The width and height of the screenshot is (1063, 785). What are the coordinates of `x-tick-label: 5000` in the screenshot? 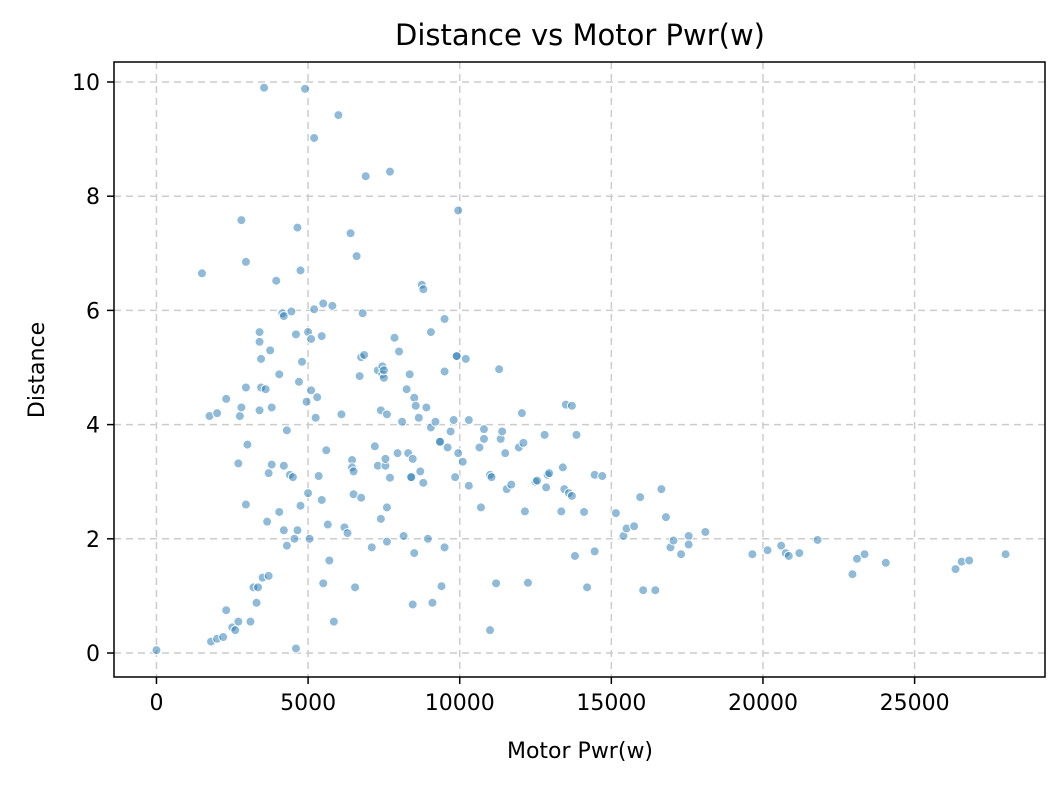 It's located at (308, 703).